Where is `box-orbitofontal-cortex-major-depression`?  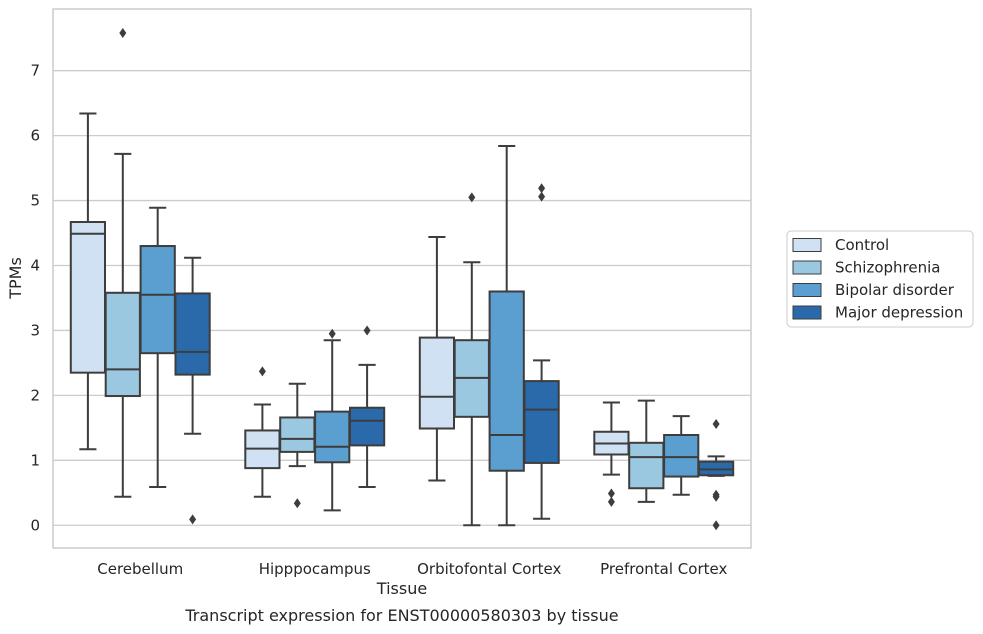 box-orbitofontal-cortex-major-depression is located at coordinates (541, 351).